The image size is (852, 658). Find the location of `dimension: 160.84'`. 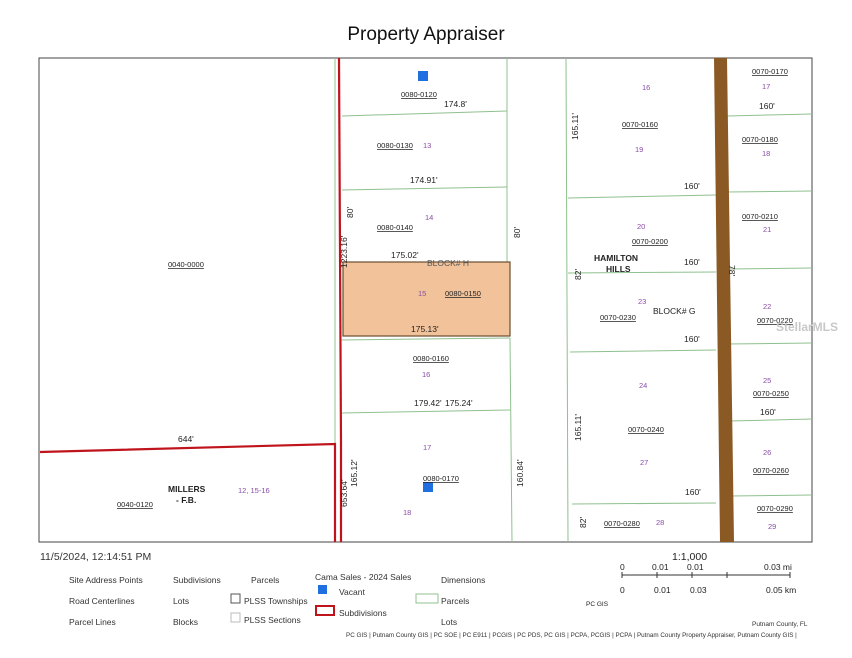

dimension: 160.84' is located at coordinates (520, 473).